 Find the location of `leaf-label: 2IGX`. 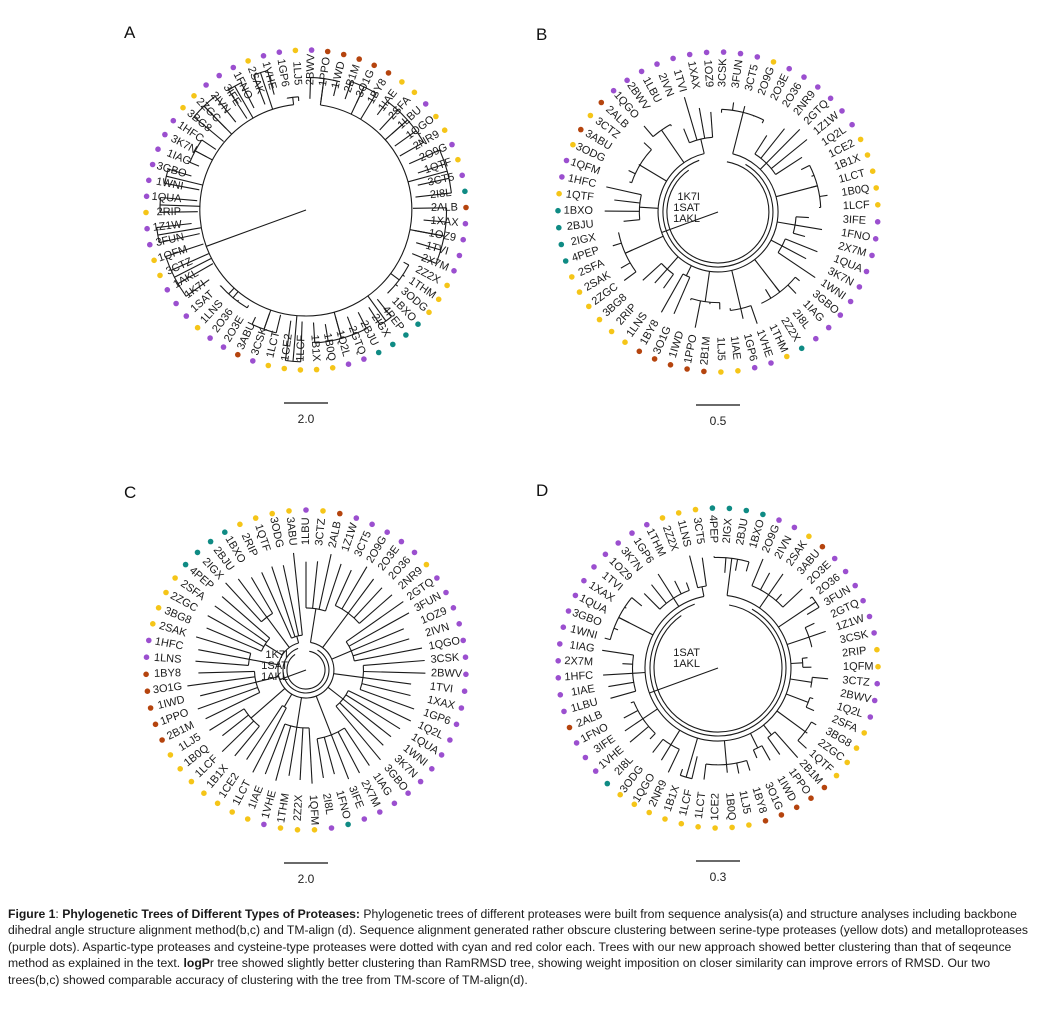

leaf-label: 2IGX is located at coordinates (584, 239).